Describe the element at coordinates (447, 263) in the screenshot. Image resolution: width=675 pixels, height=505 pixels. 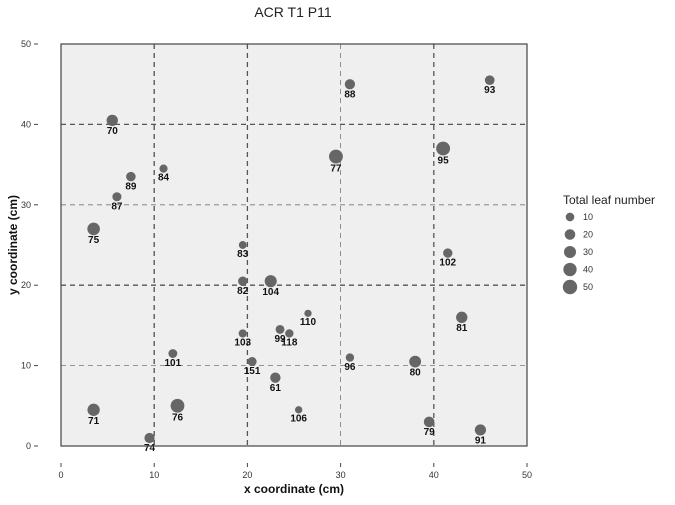
I see `point-label-102: 102` at that location.